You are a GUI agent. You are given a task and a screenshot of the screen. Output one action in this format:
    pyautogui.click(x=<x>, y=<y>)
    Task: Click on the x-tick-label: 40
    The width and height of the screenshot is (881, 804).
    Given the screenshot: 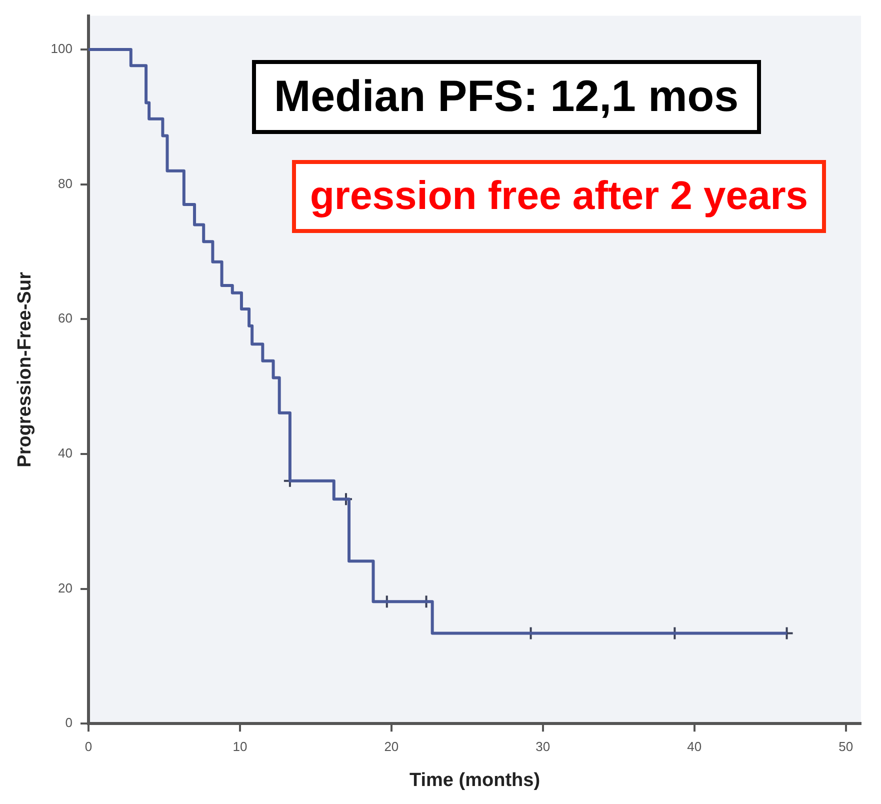 What is the action you would take?
    pyautogui.click(x=694, y=746)
    